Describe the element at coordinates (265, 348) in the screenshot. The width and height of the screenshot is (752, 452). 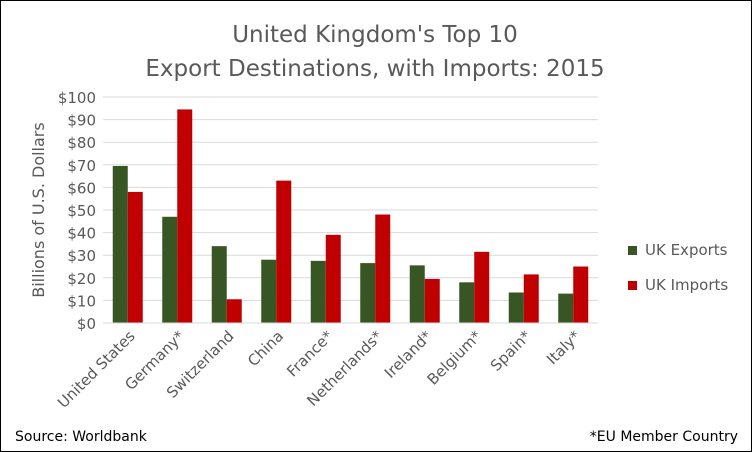
I see `x-tick-label: China` at that location.